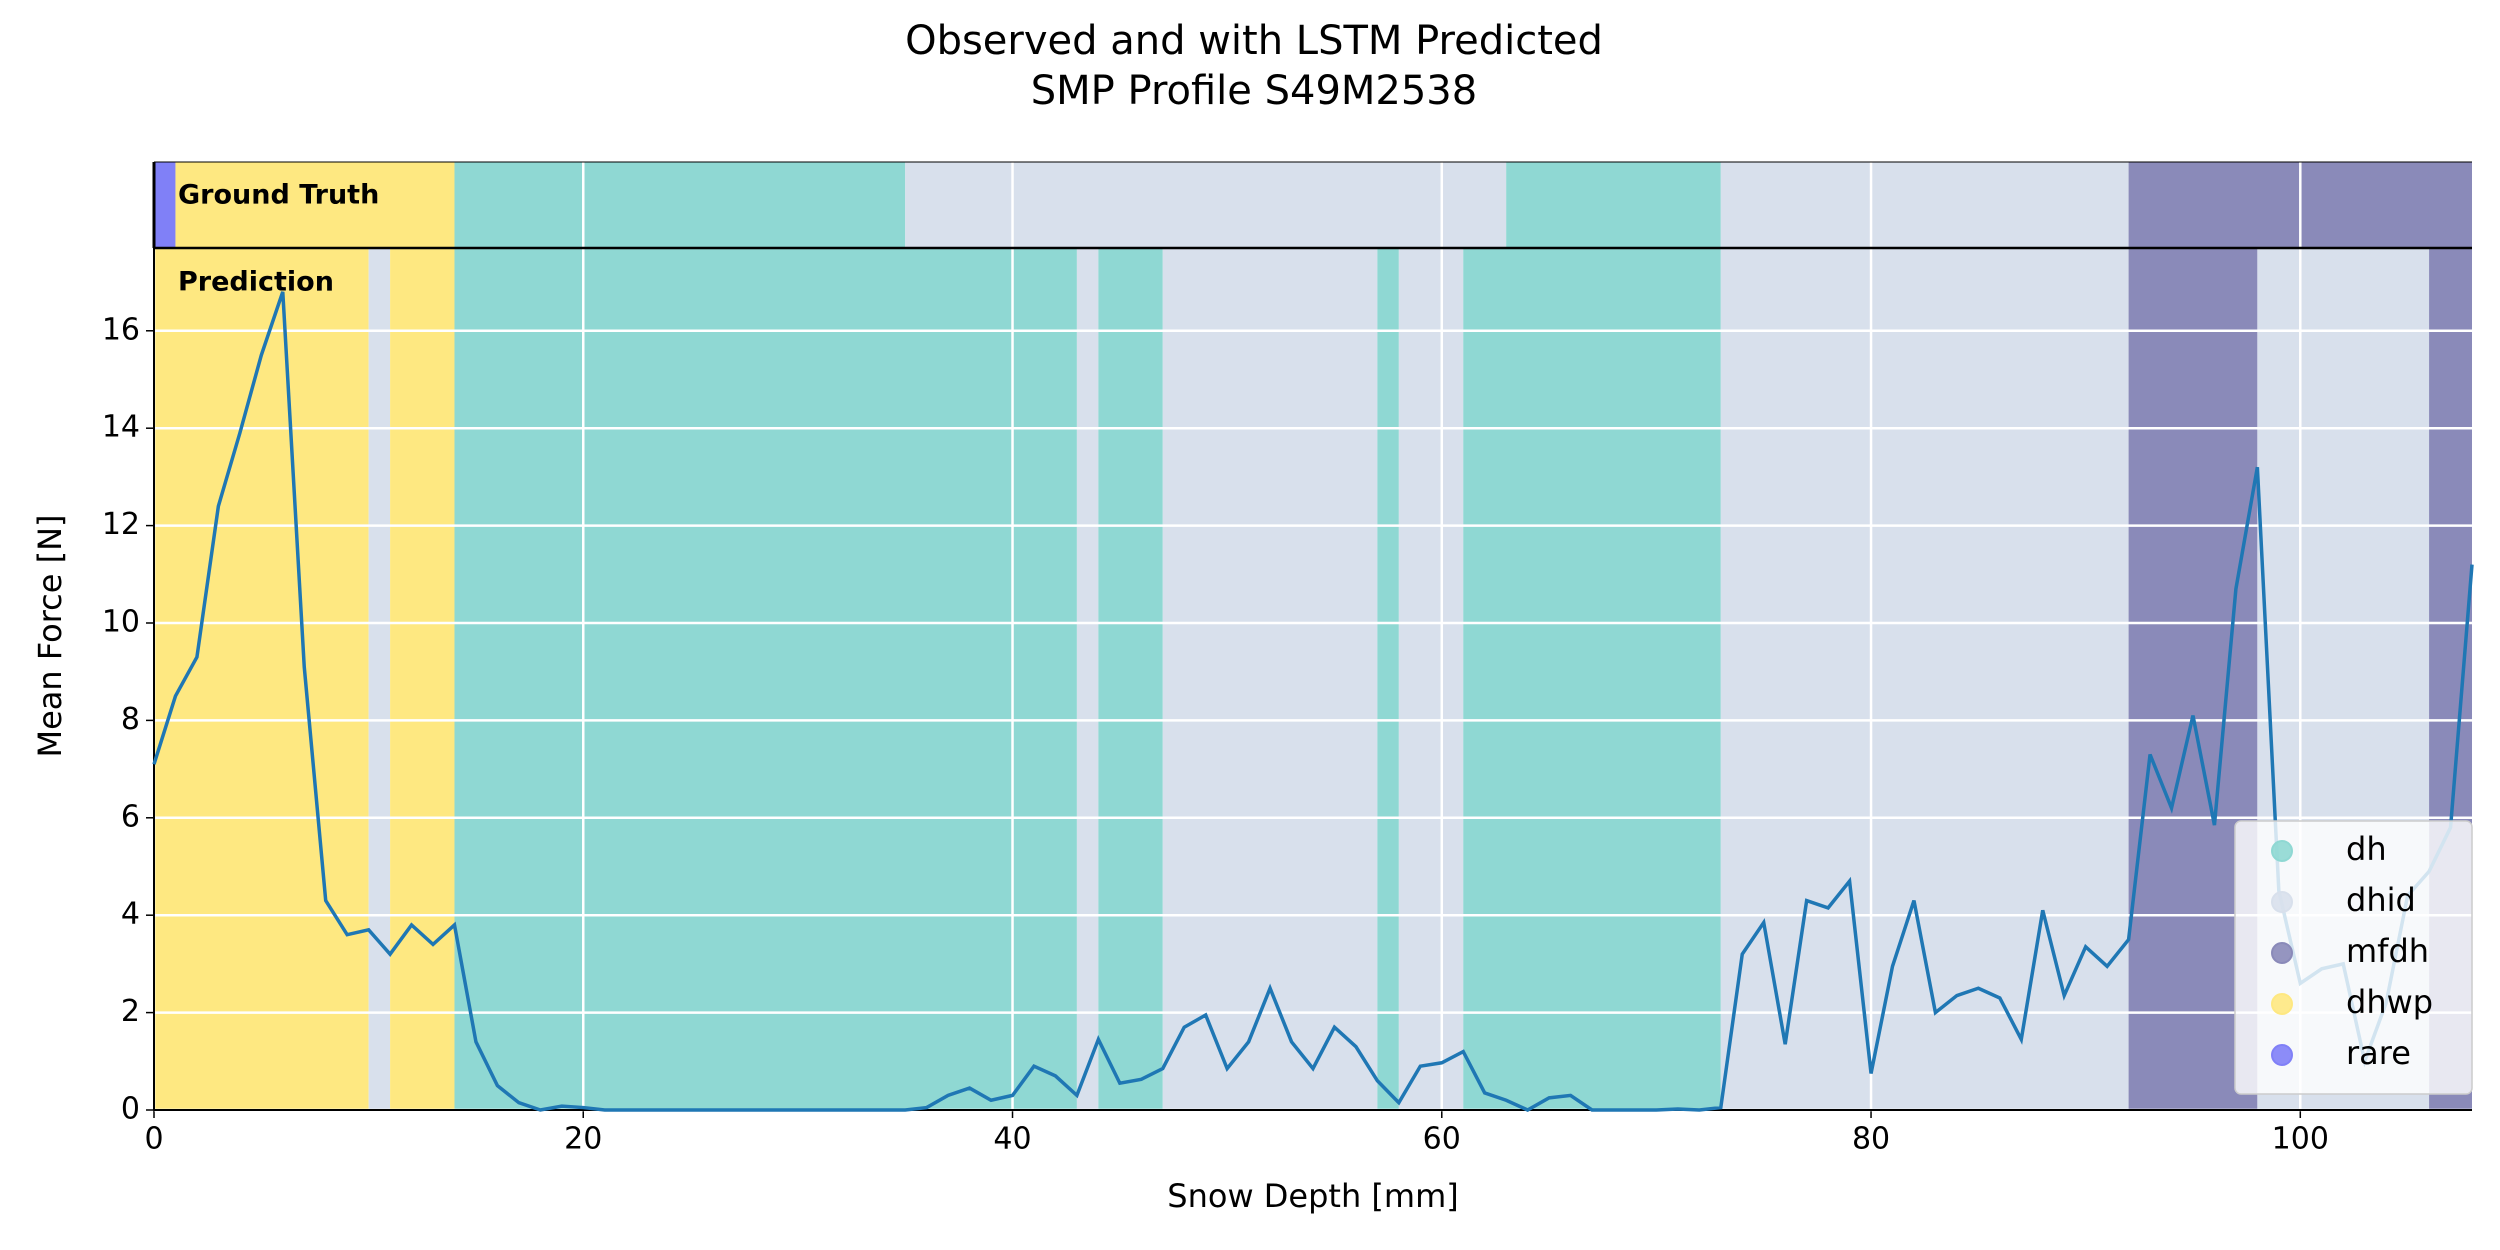  Describe the element at coordinates (2387, 951) in the screenshot. I see `legend-label: mfdh` at that location.